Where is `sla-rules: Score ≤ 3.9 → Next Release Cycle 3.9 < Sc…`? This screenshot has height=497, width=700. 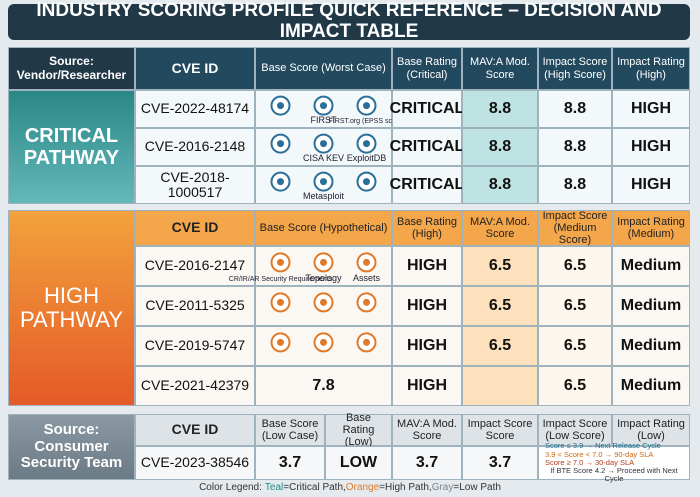 sla-rules: Score ≤ 3.9 → Next Release Cycle 3.9 < Sc… is located at coordinates (614, 462).